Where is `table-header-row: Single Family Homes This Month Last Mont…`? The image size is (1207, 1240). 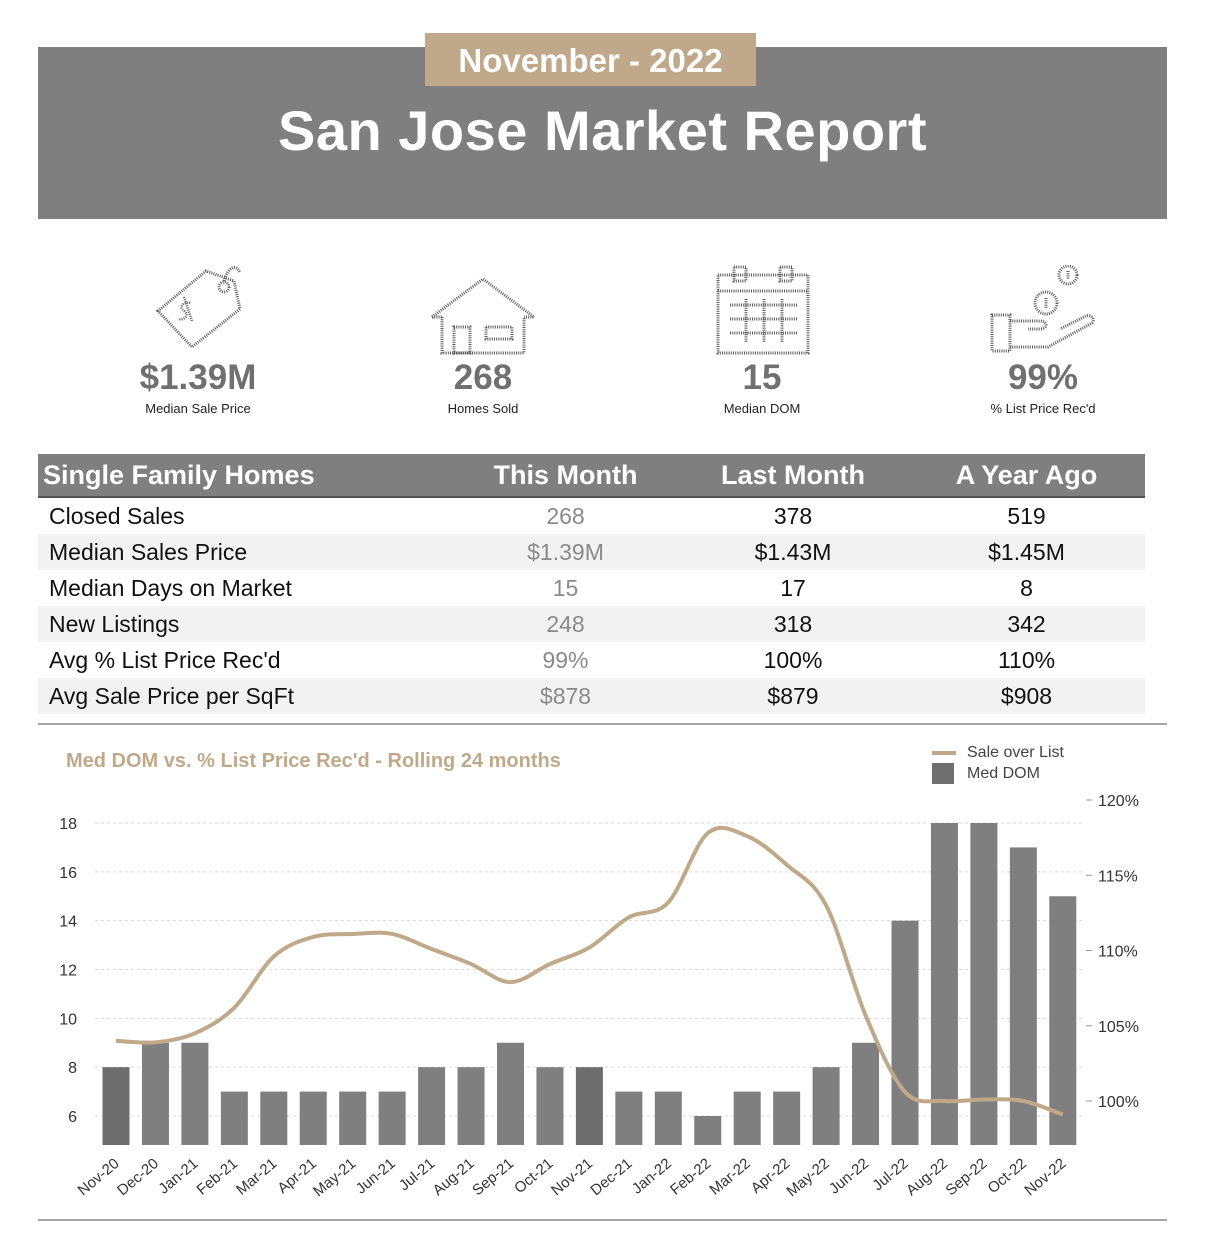
table-header-row: Single Family Homes This Month Last Mont… is located at coordinates (591, 476).